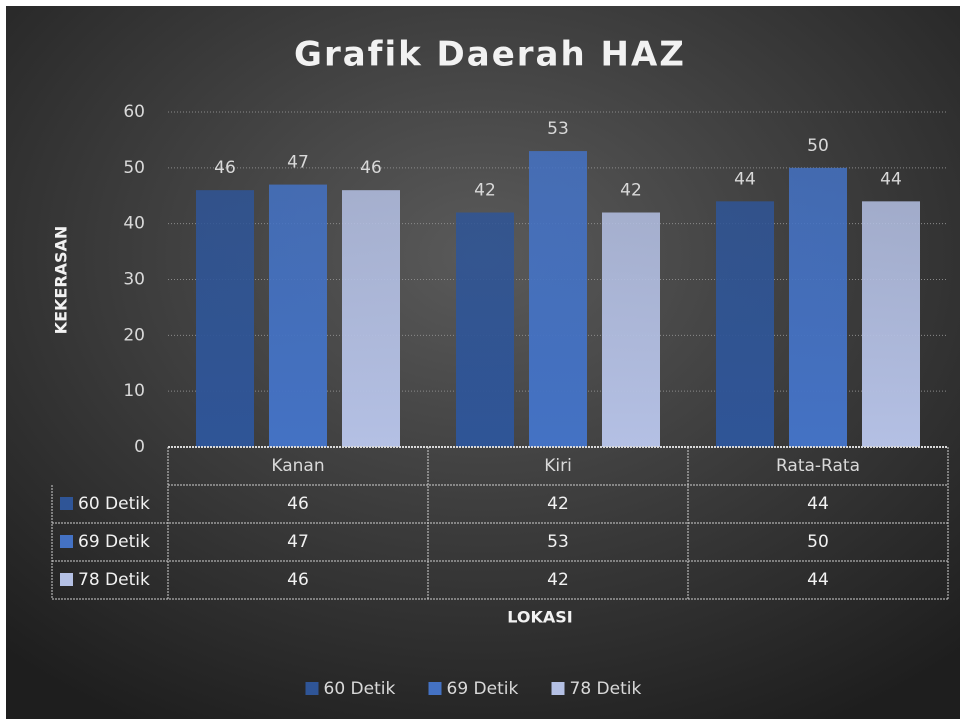 This screenshot has height=725, width=966. I want to click on table-cell: 50, so click(818, 542).